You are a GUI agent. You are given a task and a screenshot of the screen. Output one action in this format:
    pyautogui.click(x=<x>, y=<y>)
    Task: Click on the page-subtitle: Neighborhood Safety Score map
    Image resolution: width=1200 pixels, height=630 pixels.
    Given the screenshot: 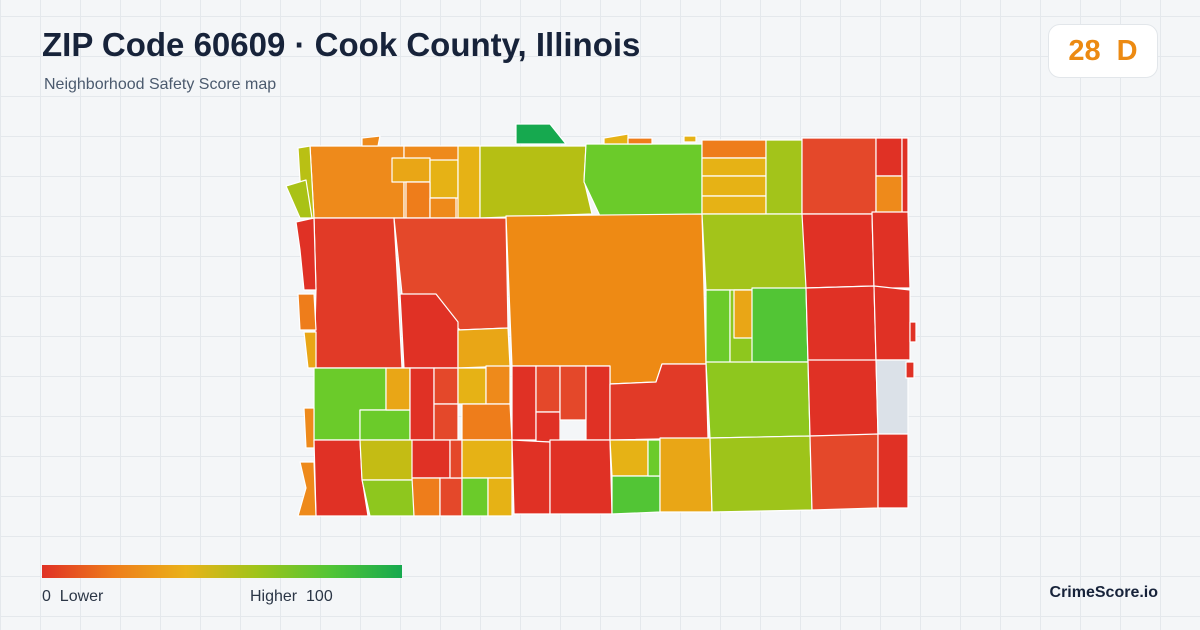 What is the action you would take?
    pyautogui.click(x=160, y=84)
    